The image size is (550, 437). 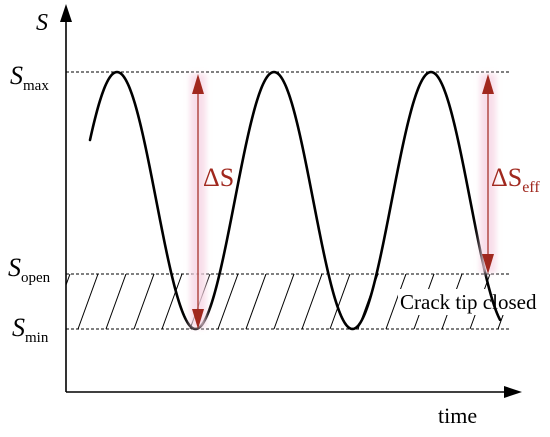 What do you see at coordinates (468, 302) in the screenshot?
I see `crack-tip-closed-label: Crack tip closed` at bounding box center [468, 302].